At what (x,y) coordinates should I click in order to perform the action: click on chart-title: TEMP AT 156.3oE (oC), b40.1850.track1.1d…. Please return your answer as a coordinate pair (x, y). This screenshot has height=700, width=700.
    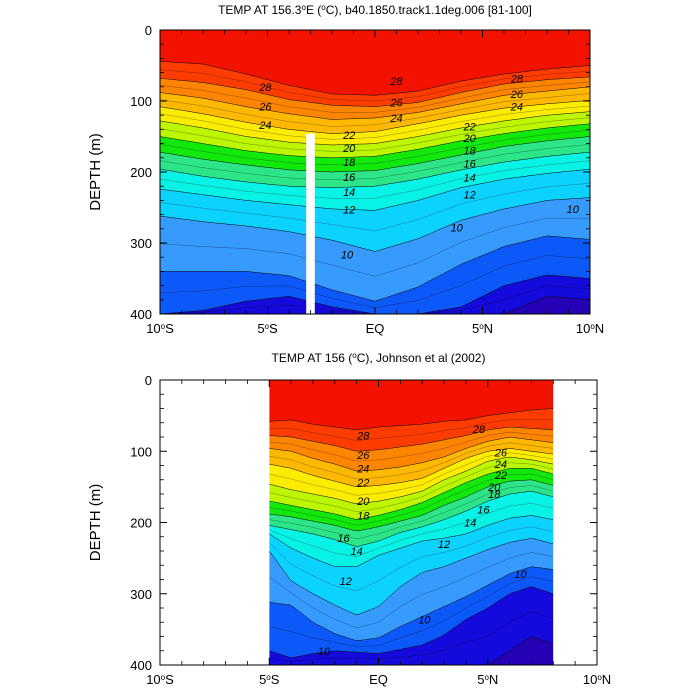
    Looking at the image, I should click on (375, 10).